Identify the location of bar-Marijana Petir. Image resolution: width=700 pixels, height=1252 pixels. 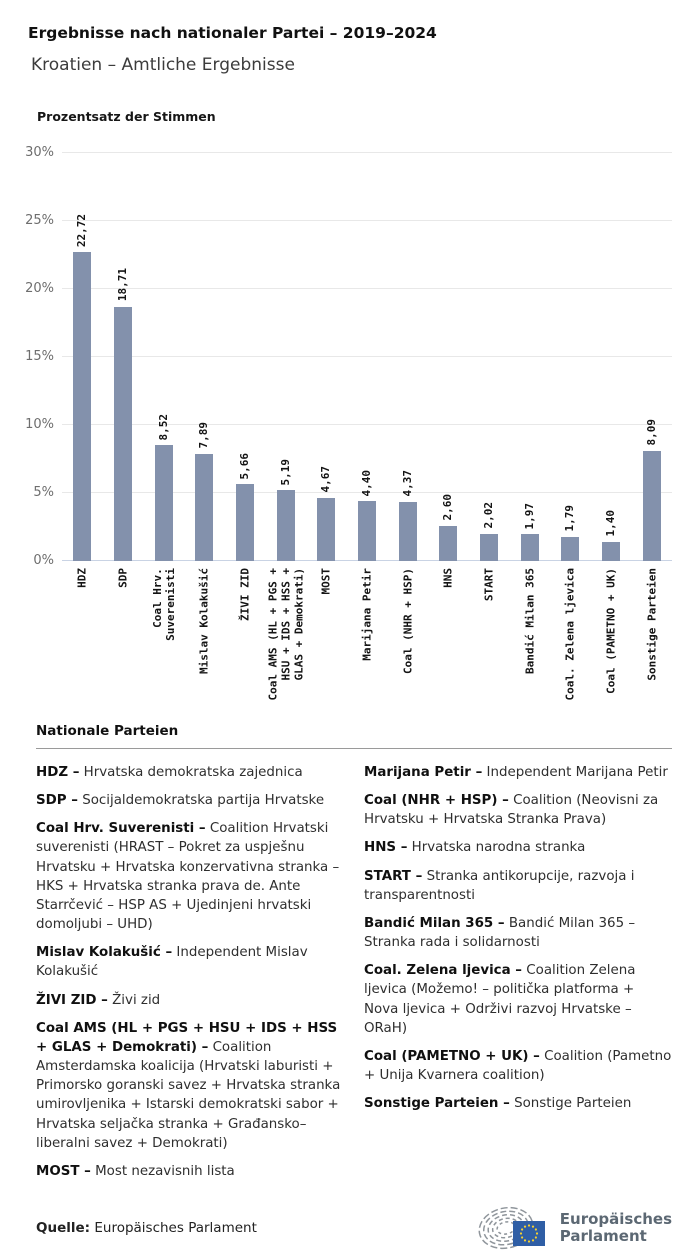
(367, 531).